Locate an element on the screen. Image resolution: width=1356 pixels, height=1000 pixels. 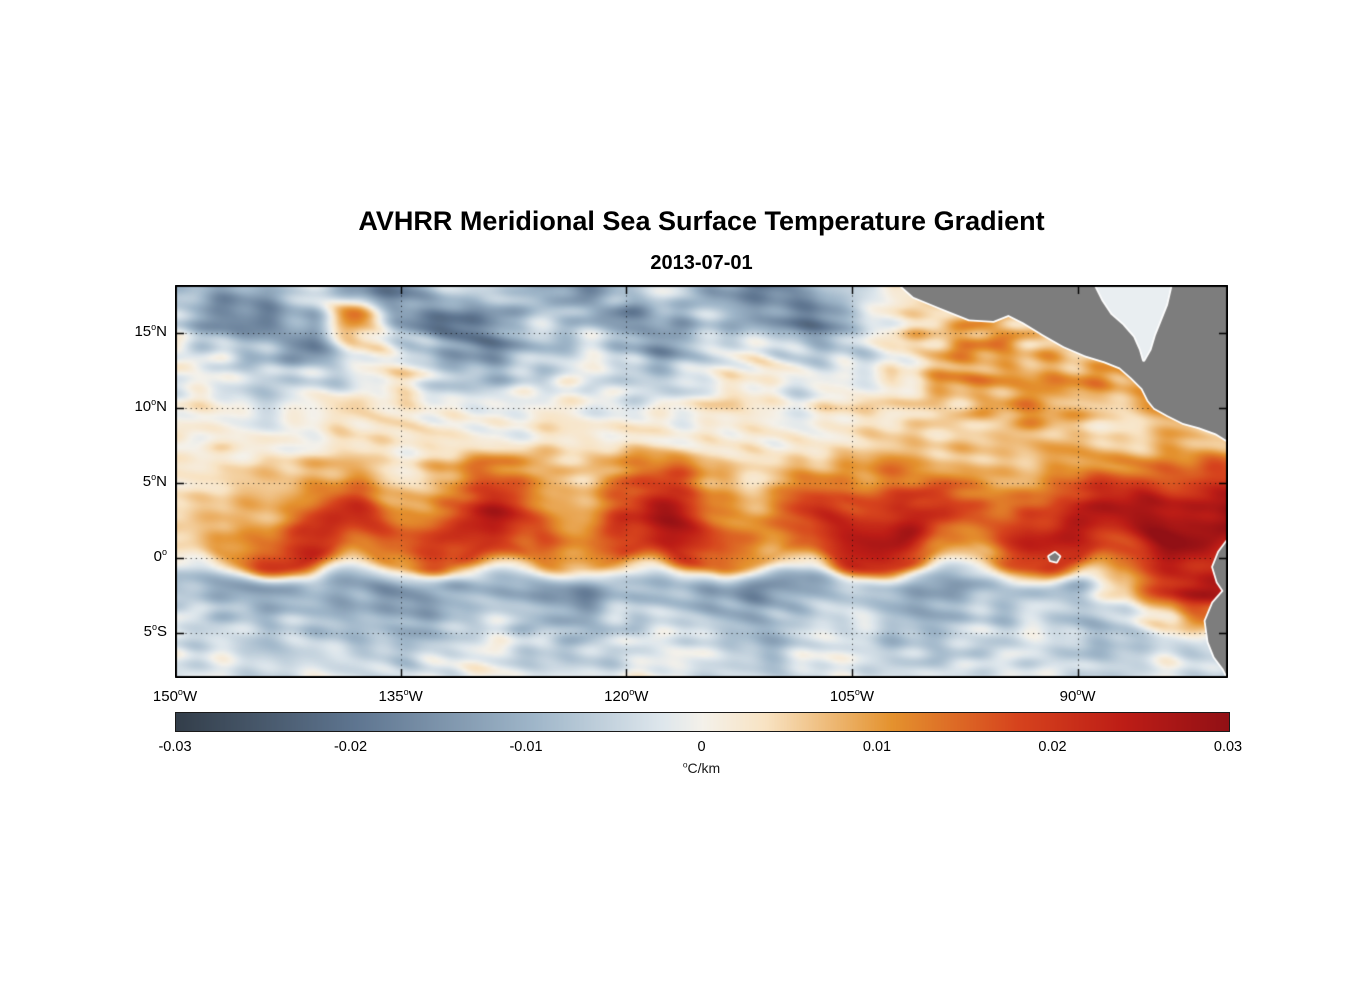
y-tick-label: 5oN is located at coordinates (154, 481).